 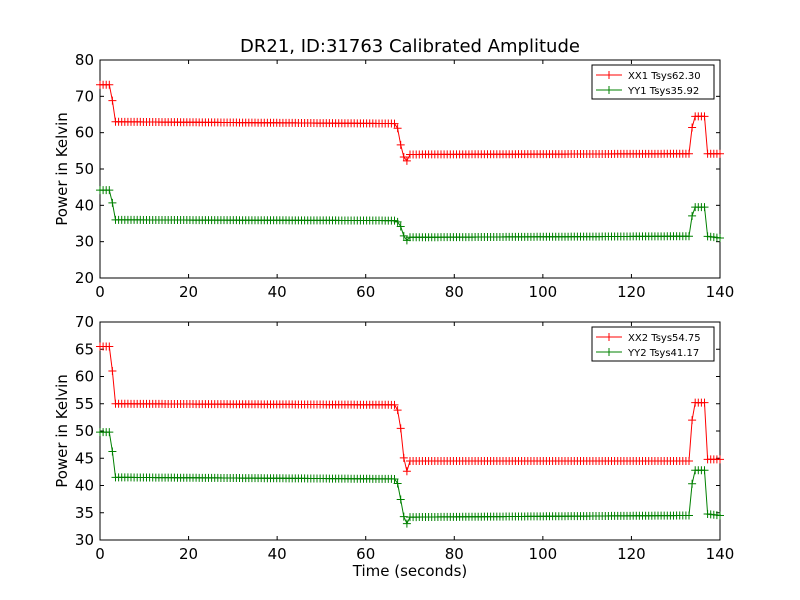 What do you see at coordinates (84, 377) in the screenshot?
I see `bottom-y-tick-label: 60` at bounding box center [84, 377].